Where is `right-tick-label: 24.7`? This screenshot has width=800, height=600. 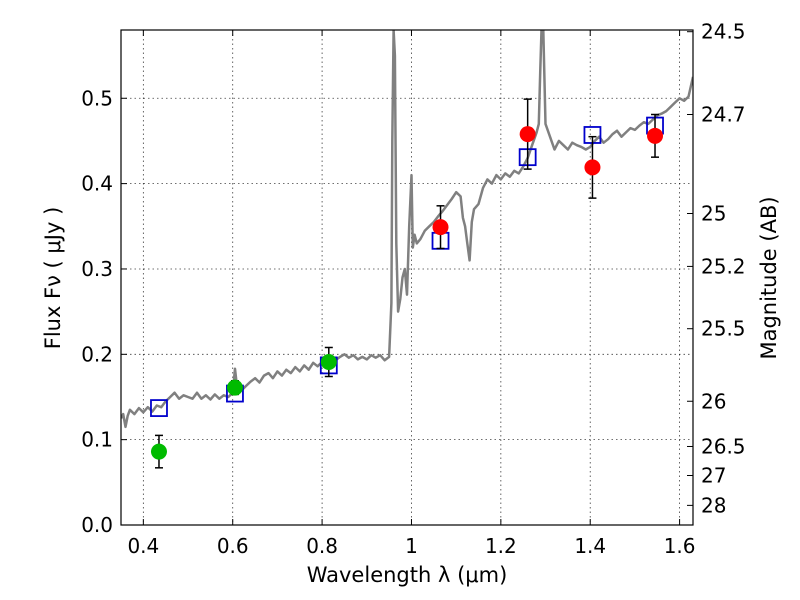 right-tick-label: 24.7 is located at coordinates (723, 114).